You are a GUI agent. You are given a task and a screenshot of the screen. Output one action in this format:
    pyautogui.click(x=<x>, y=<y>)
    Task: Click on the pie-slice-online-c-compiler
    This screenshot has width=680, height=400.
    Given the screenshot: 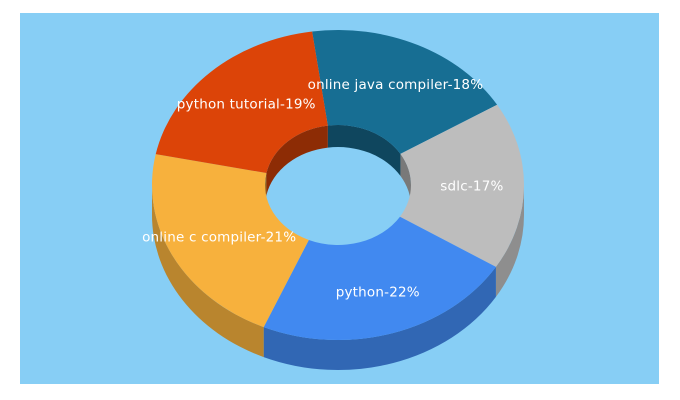 What is the action you would take?
    pyautogui.click(x=230, y=241)
    